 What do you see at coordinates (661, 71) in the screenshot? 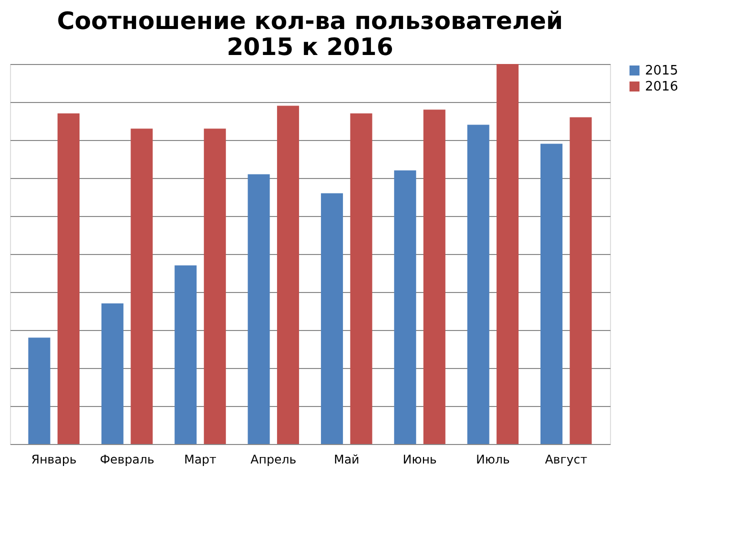
I see `legend-label: 2015` at bounding box center [661, 71].